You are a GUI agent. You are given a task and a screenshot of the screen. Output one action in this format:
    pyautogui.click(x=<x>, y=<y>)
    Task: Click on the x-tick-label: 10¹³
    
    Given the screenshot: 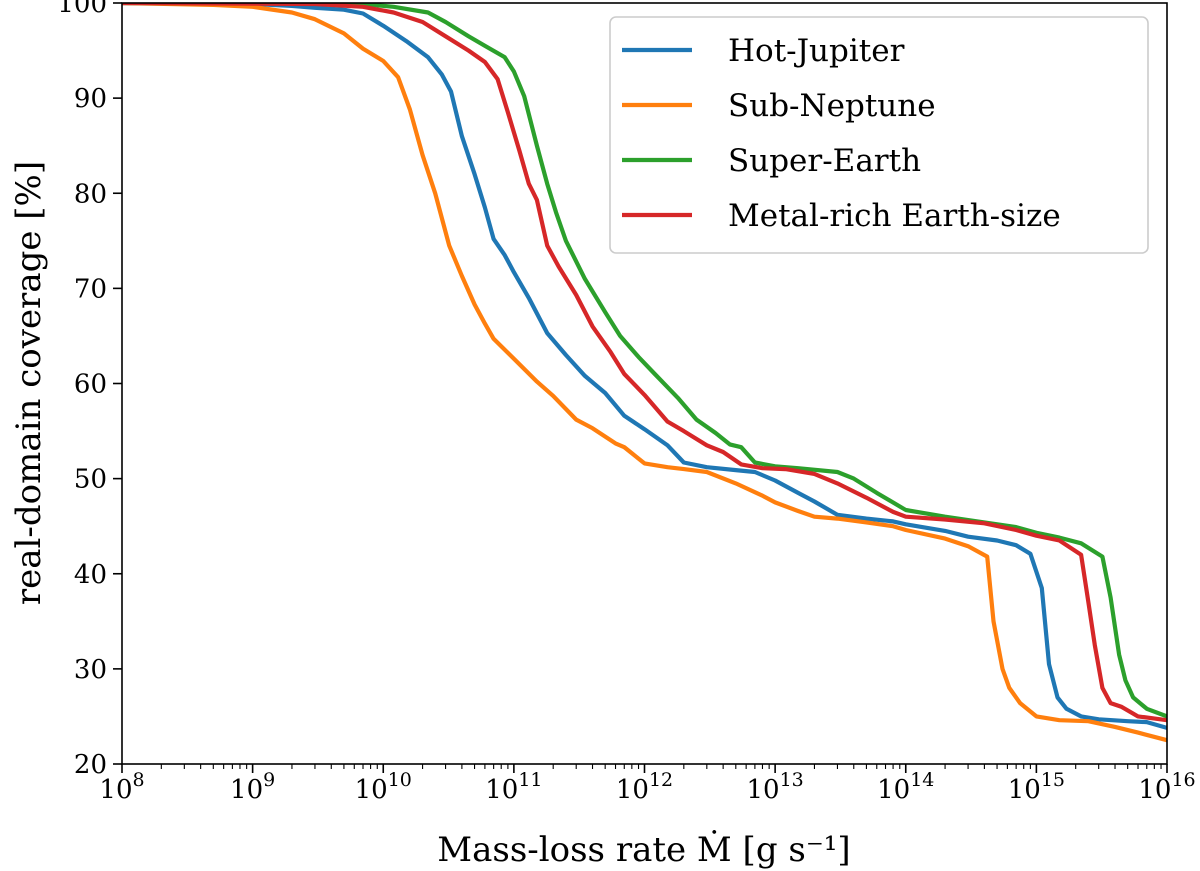 What is the action you would take?
    pyautogui.click(x=774, y=787)
    